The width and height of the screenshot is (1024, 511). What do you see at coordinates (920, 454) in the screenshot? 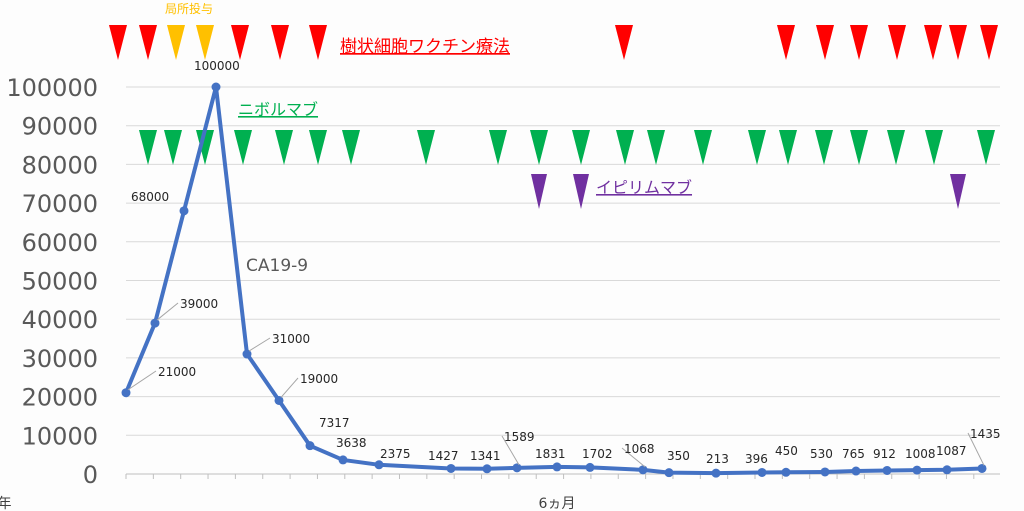
I see `data-label: 1008` at bounding box center [920, 454].